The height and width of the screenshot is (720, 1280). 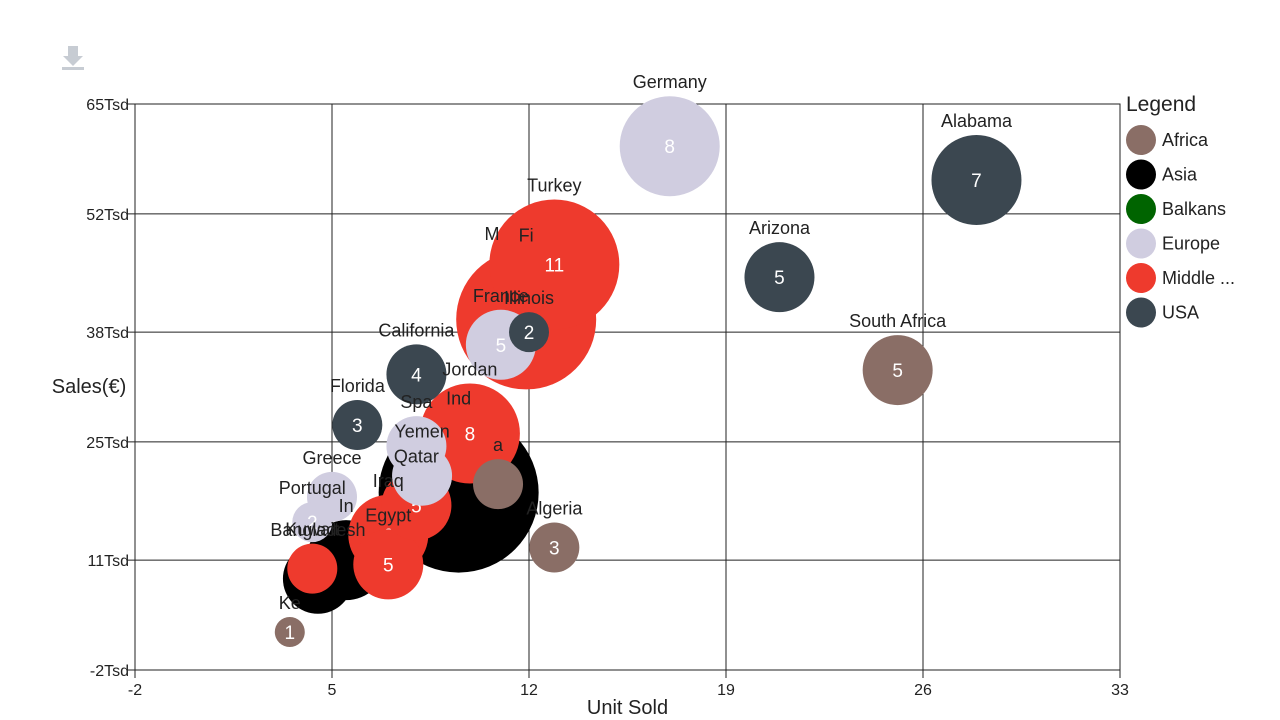 What do you see at coordinates (492, 234) in the screenshot?
I see `annotation-label: M` at bounding box center [492, 234].